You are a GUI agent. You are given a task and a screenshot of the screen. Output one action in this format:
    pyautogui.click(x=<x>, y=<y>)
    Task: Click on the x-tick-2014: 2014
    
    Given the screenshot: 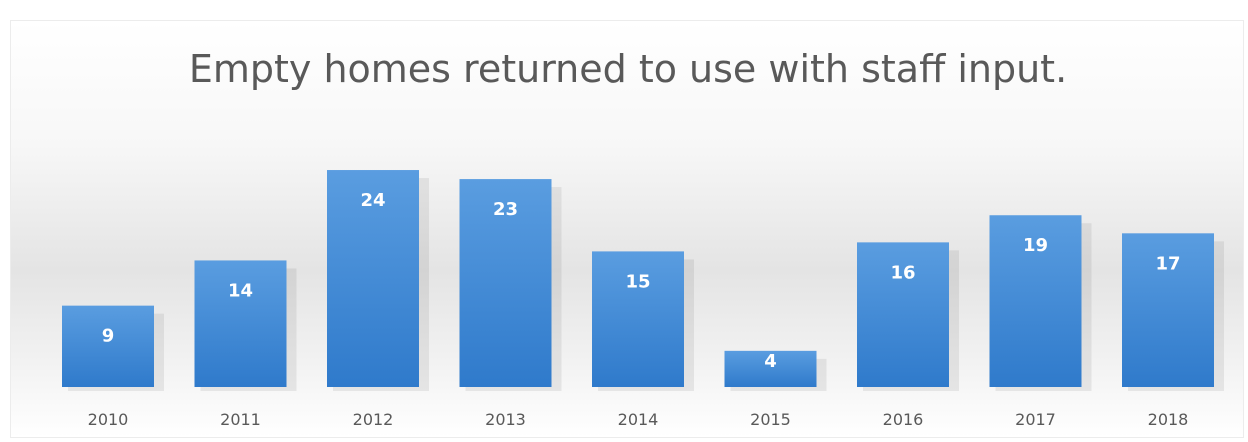 What is the action you would take?
    pyautogui.click(x=638, y=419)
    